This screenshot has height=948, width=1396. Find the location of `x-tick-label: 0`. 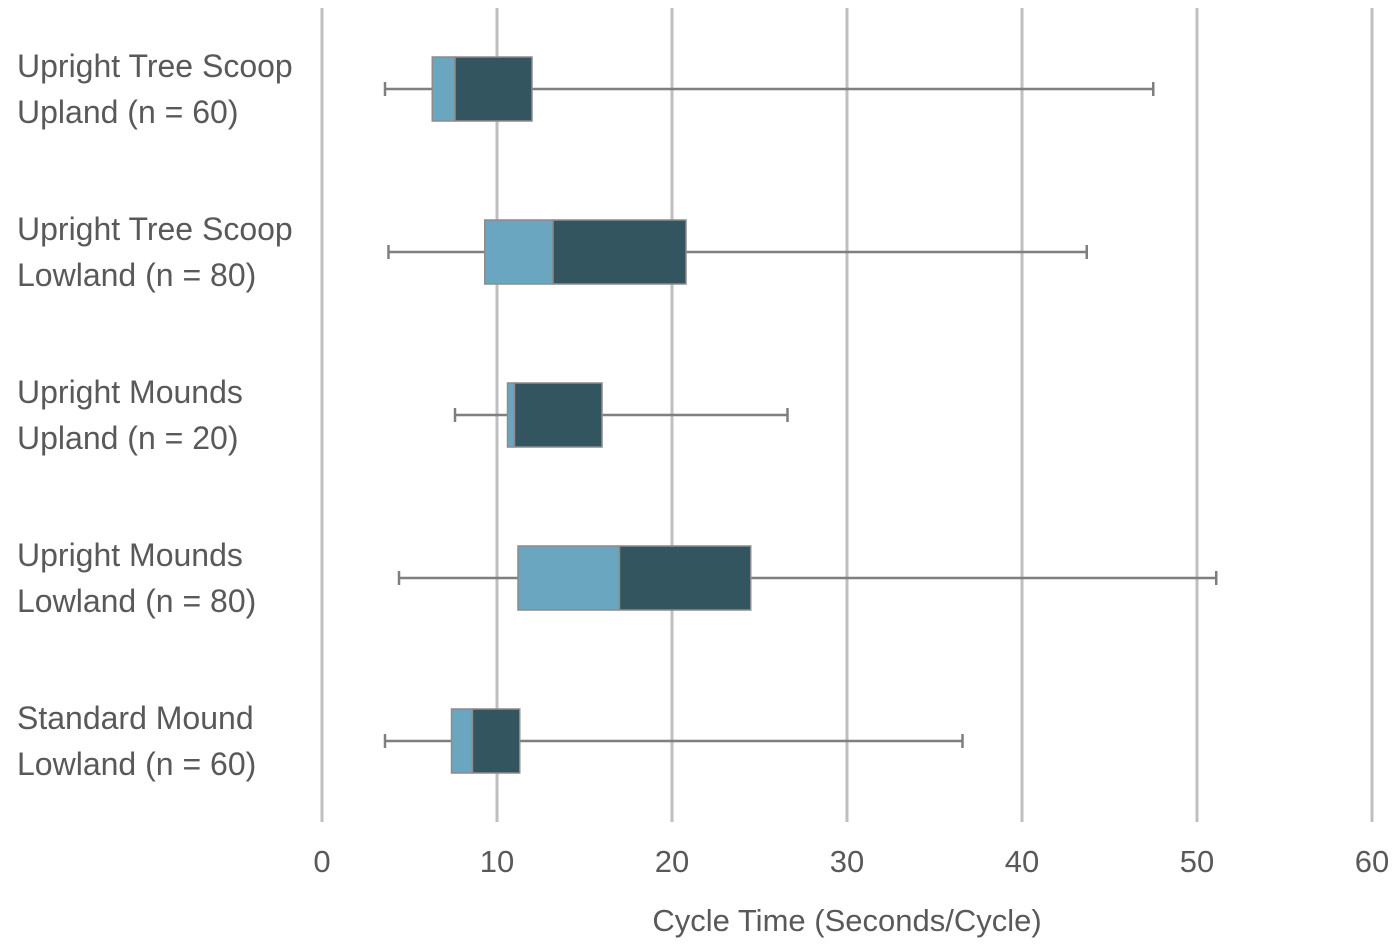

x-tick-label: 0 is located at coordinates (321, 861).